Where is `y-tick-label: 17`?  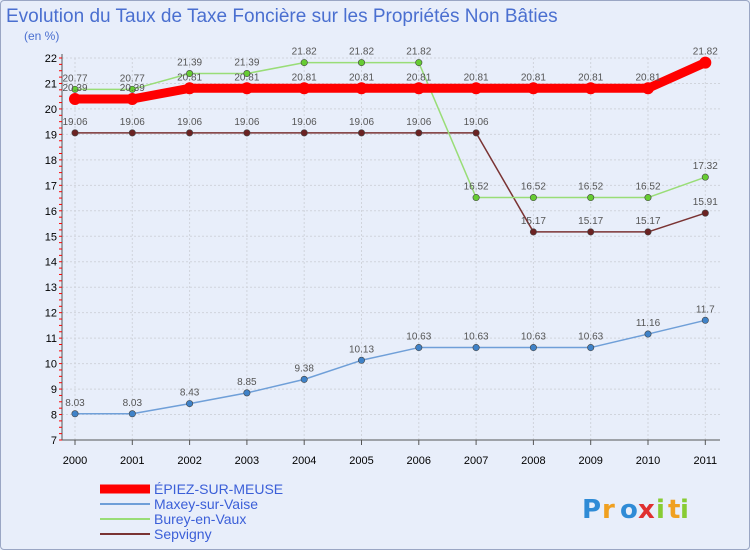
y-tick-label: 17 is located at coordinates (51, 186).